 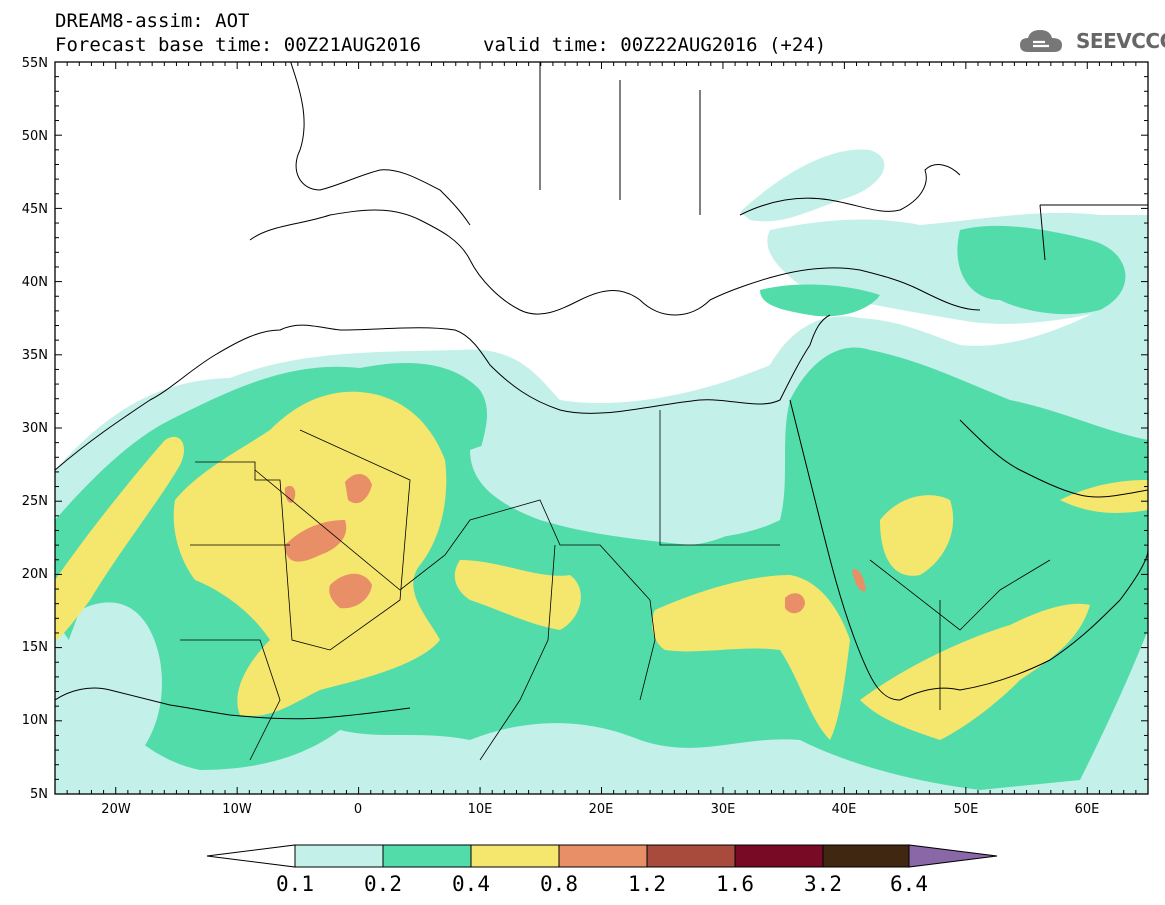 I want to click on colorbar-label: 0.1, so click(x=295, y=884).